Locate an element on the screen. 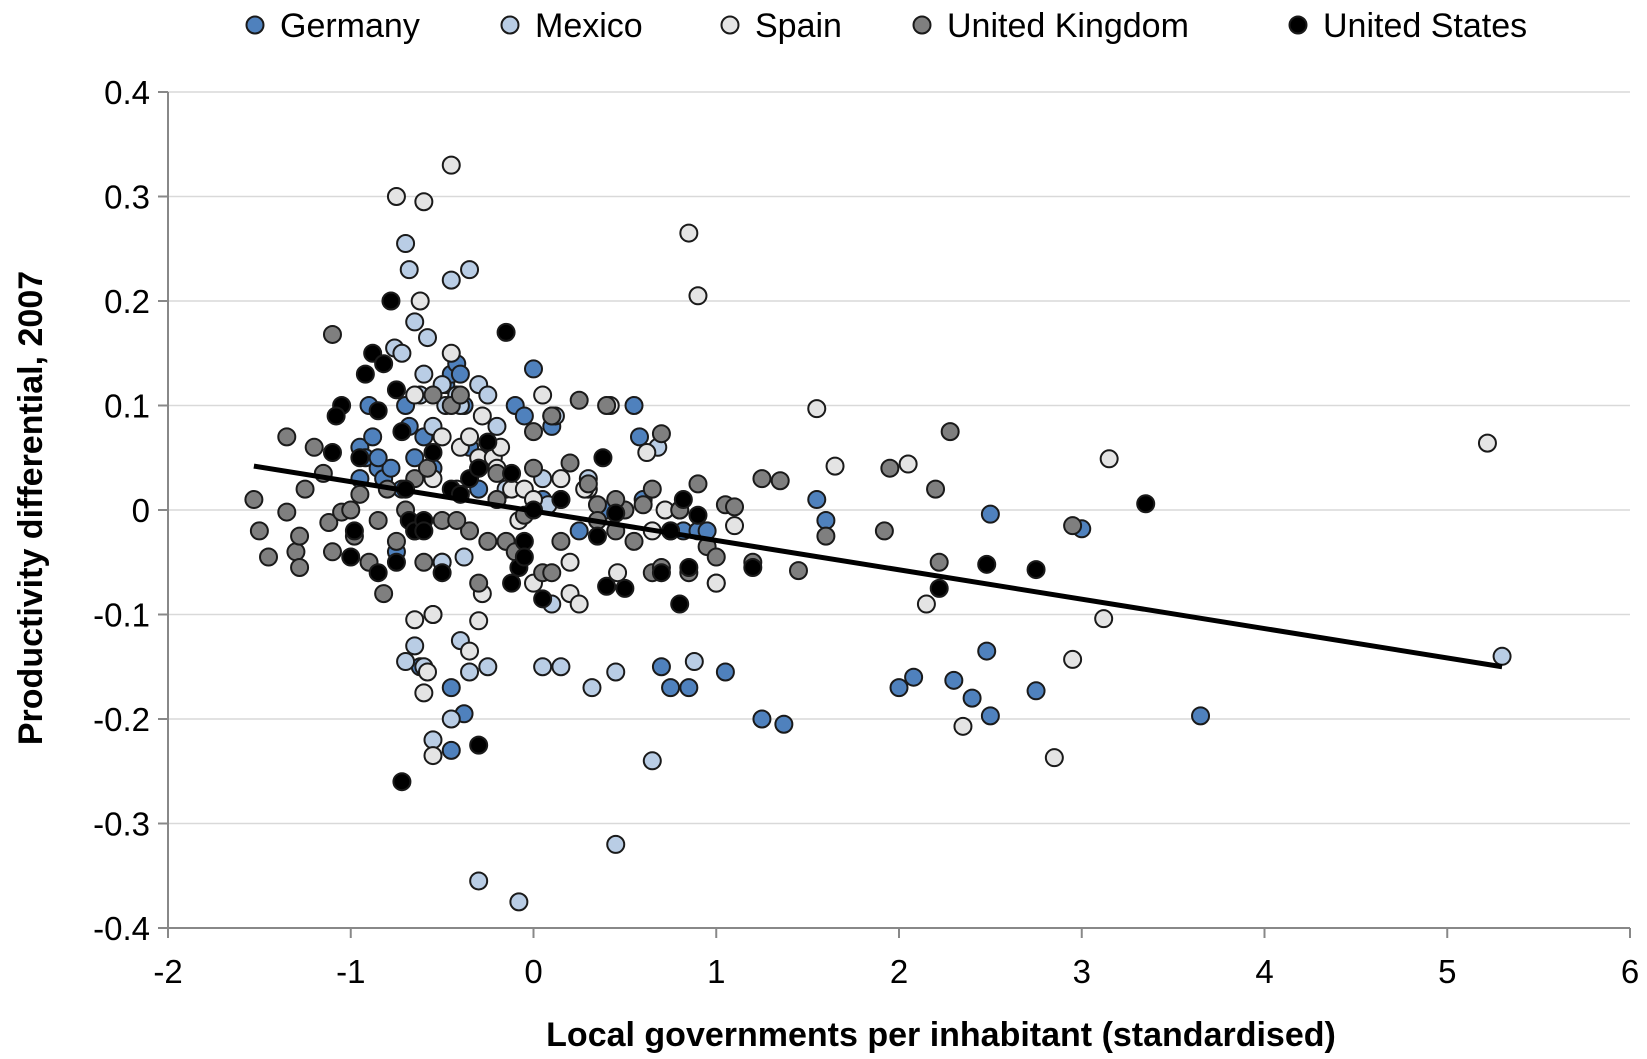 The image size is (1647, 1059). x-tick-label: 6 is located at coordinates (1630, 971).